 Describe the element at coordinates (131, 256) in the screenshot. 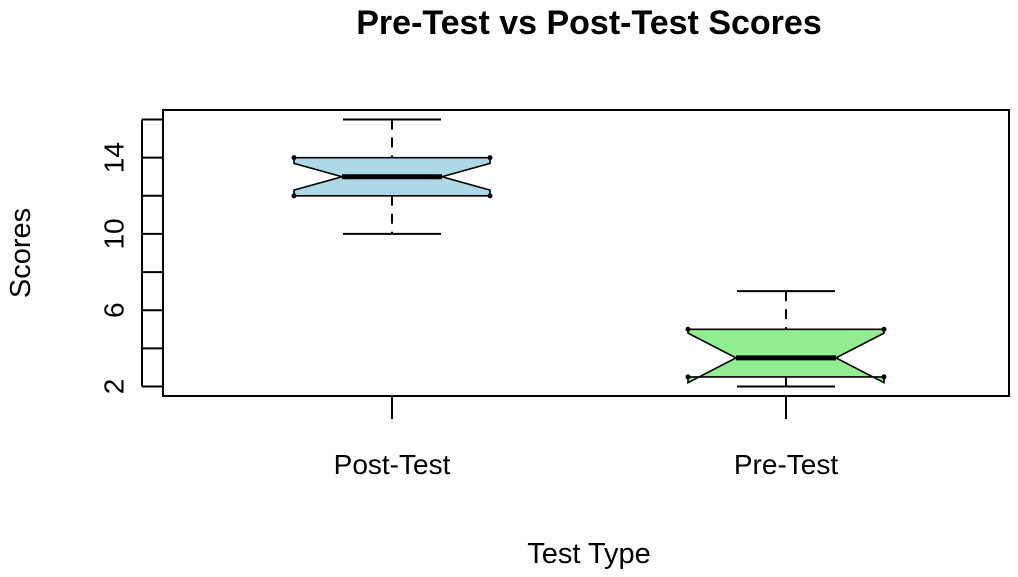

I see `y-axis: 2 6 10 14` at that location.